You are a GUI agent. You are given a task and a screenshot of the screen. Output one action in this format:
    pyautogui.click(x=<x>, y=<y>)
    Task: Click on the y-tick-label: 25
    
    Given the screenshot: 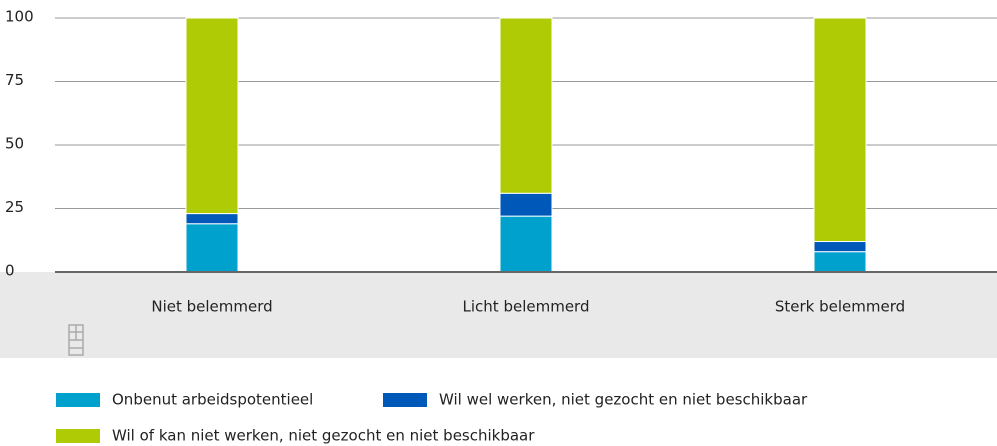 What is the action you would take?
    pyautogui.click(x=14, y=207)
    